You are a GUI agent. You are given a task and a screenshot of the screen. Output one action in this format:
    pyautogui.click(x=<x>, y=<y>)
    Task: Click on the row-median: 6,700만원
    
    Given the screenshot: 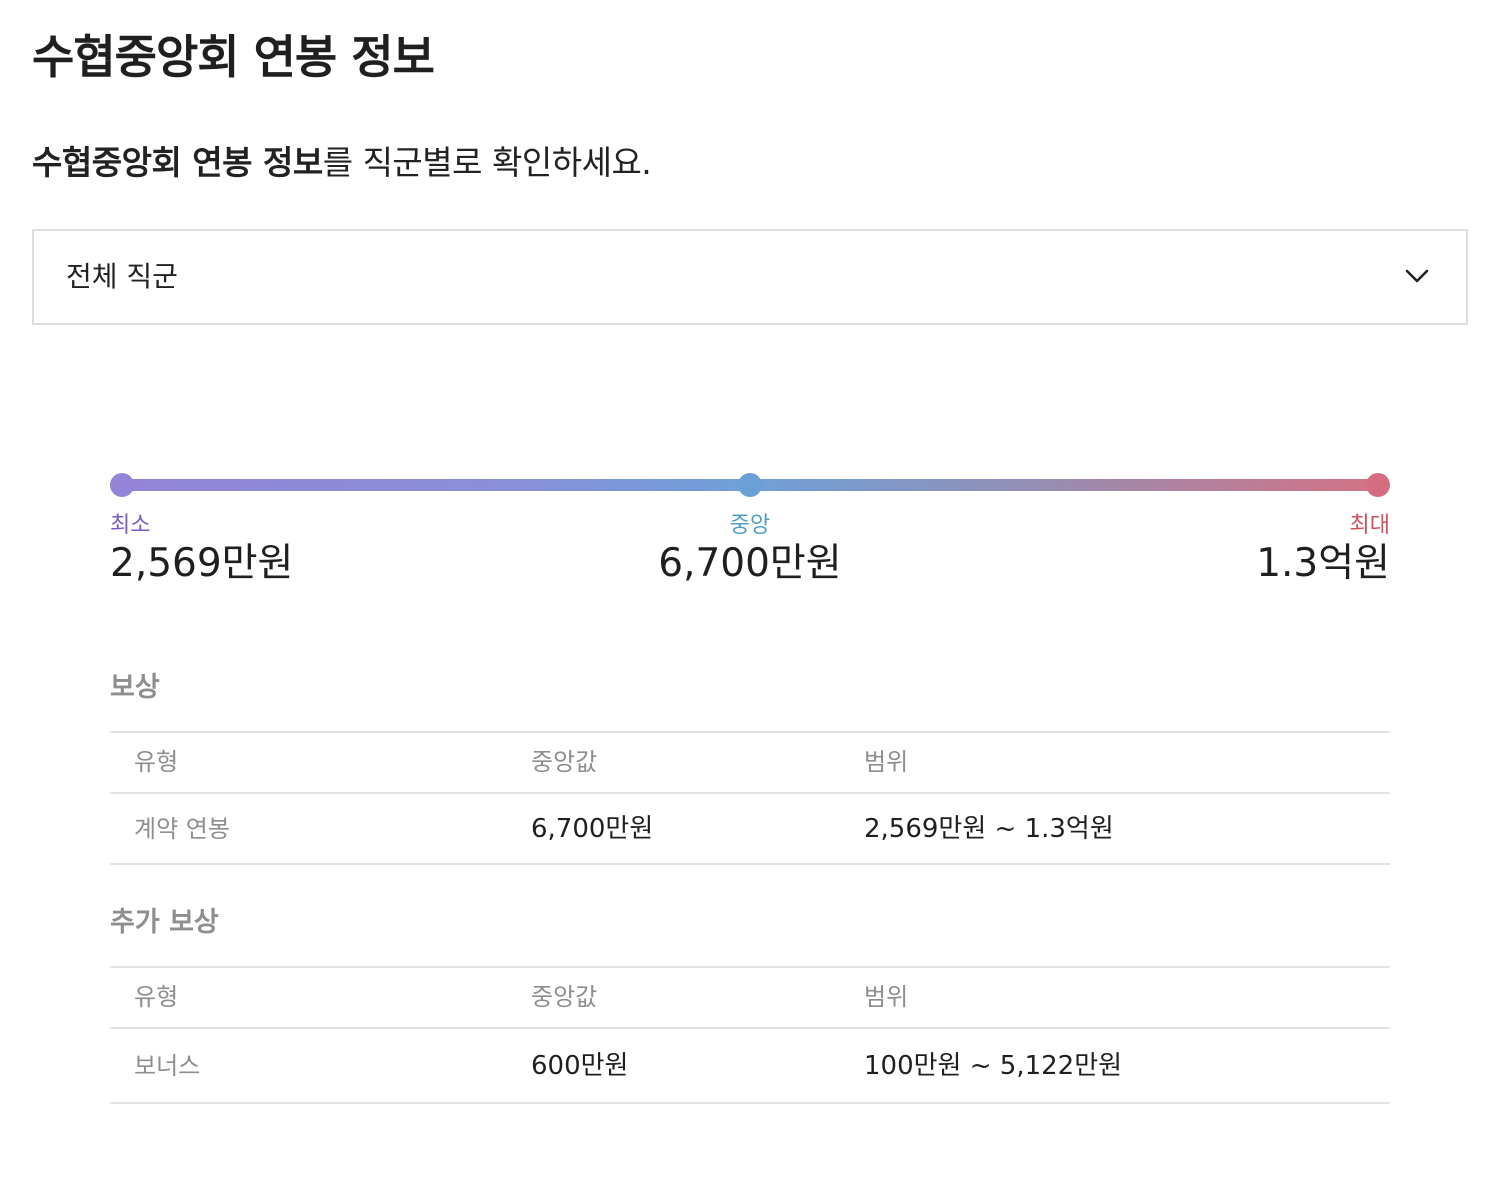 What is the action you would take?
    pyautogui.click(x=592, y=829)
    